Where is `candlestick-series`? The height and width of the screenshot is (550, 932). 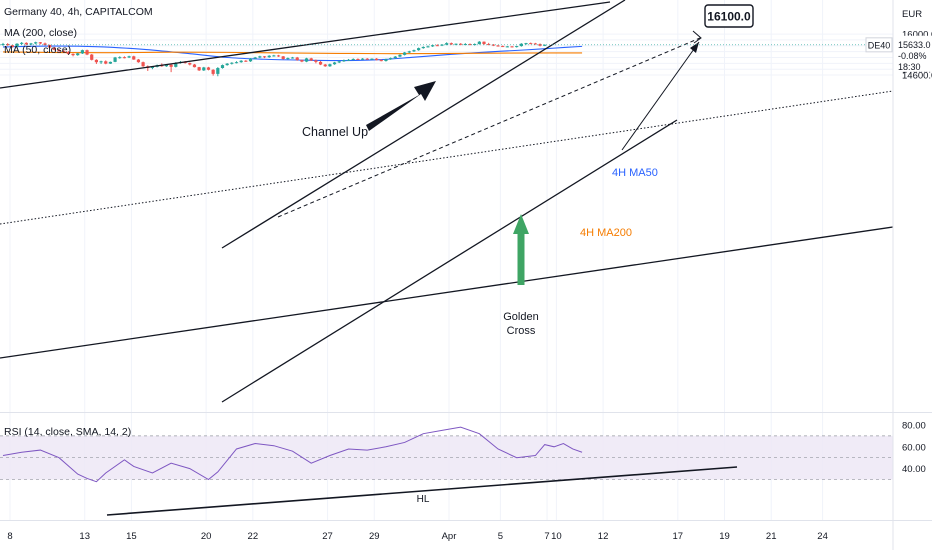
candlestick-series is located at coordinates (274, 59).